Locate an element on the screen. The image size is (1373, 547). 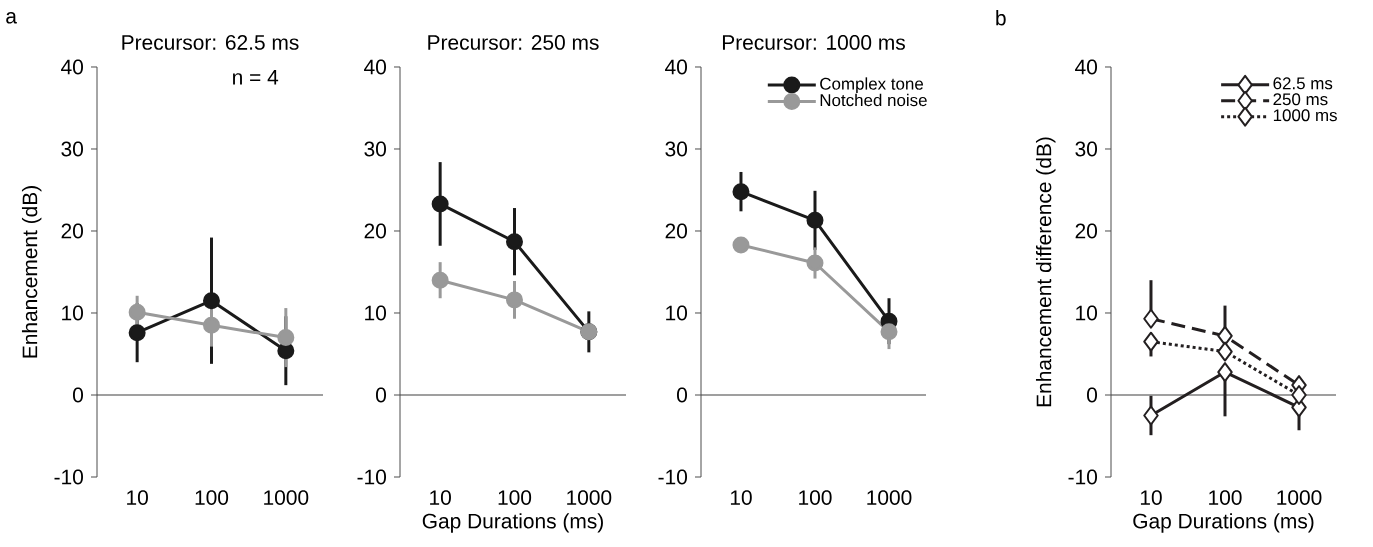
legend-label: Notched noise is located at coordinates (873, 100).